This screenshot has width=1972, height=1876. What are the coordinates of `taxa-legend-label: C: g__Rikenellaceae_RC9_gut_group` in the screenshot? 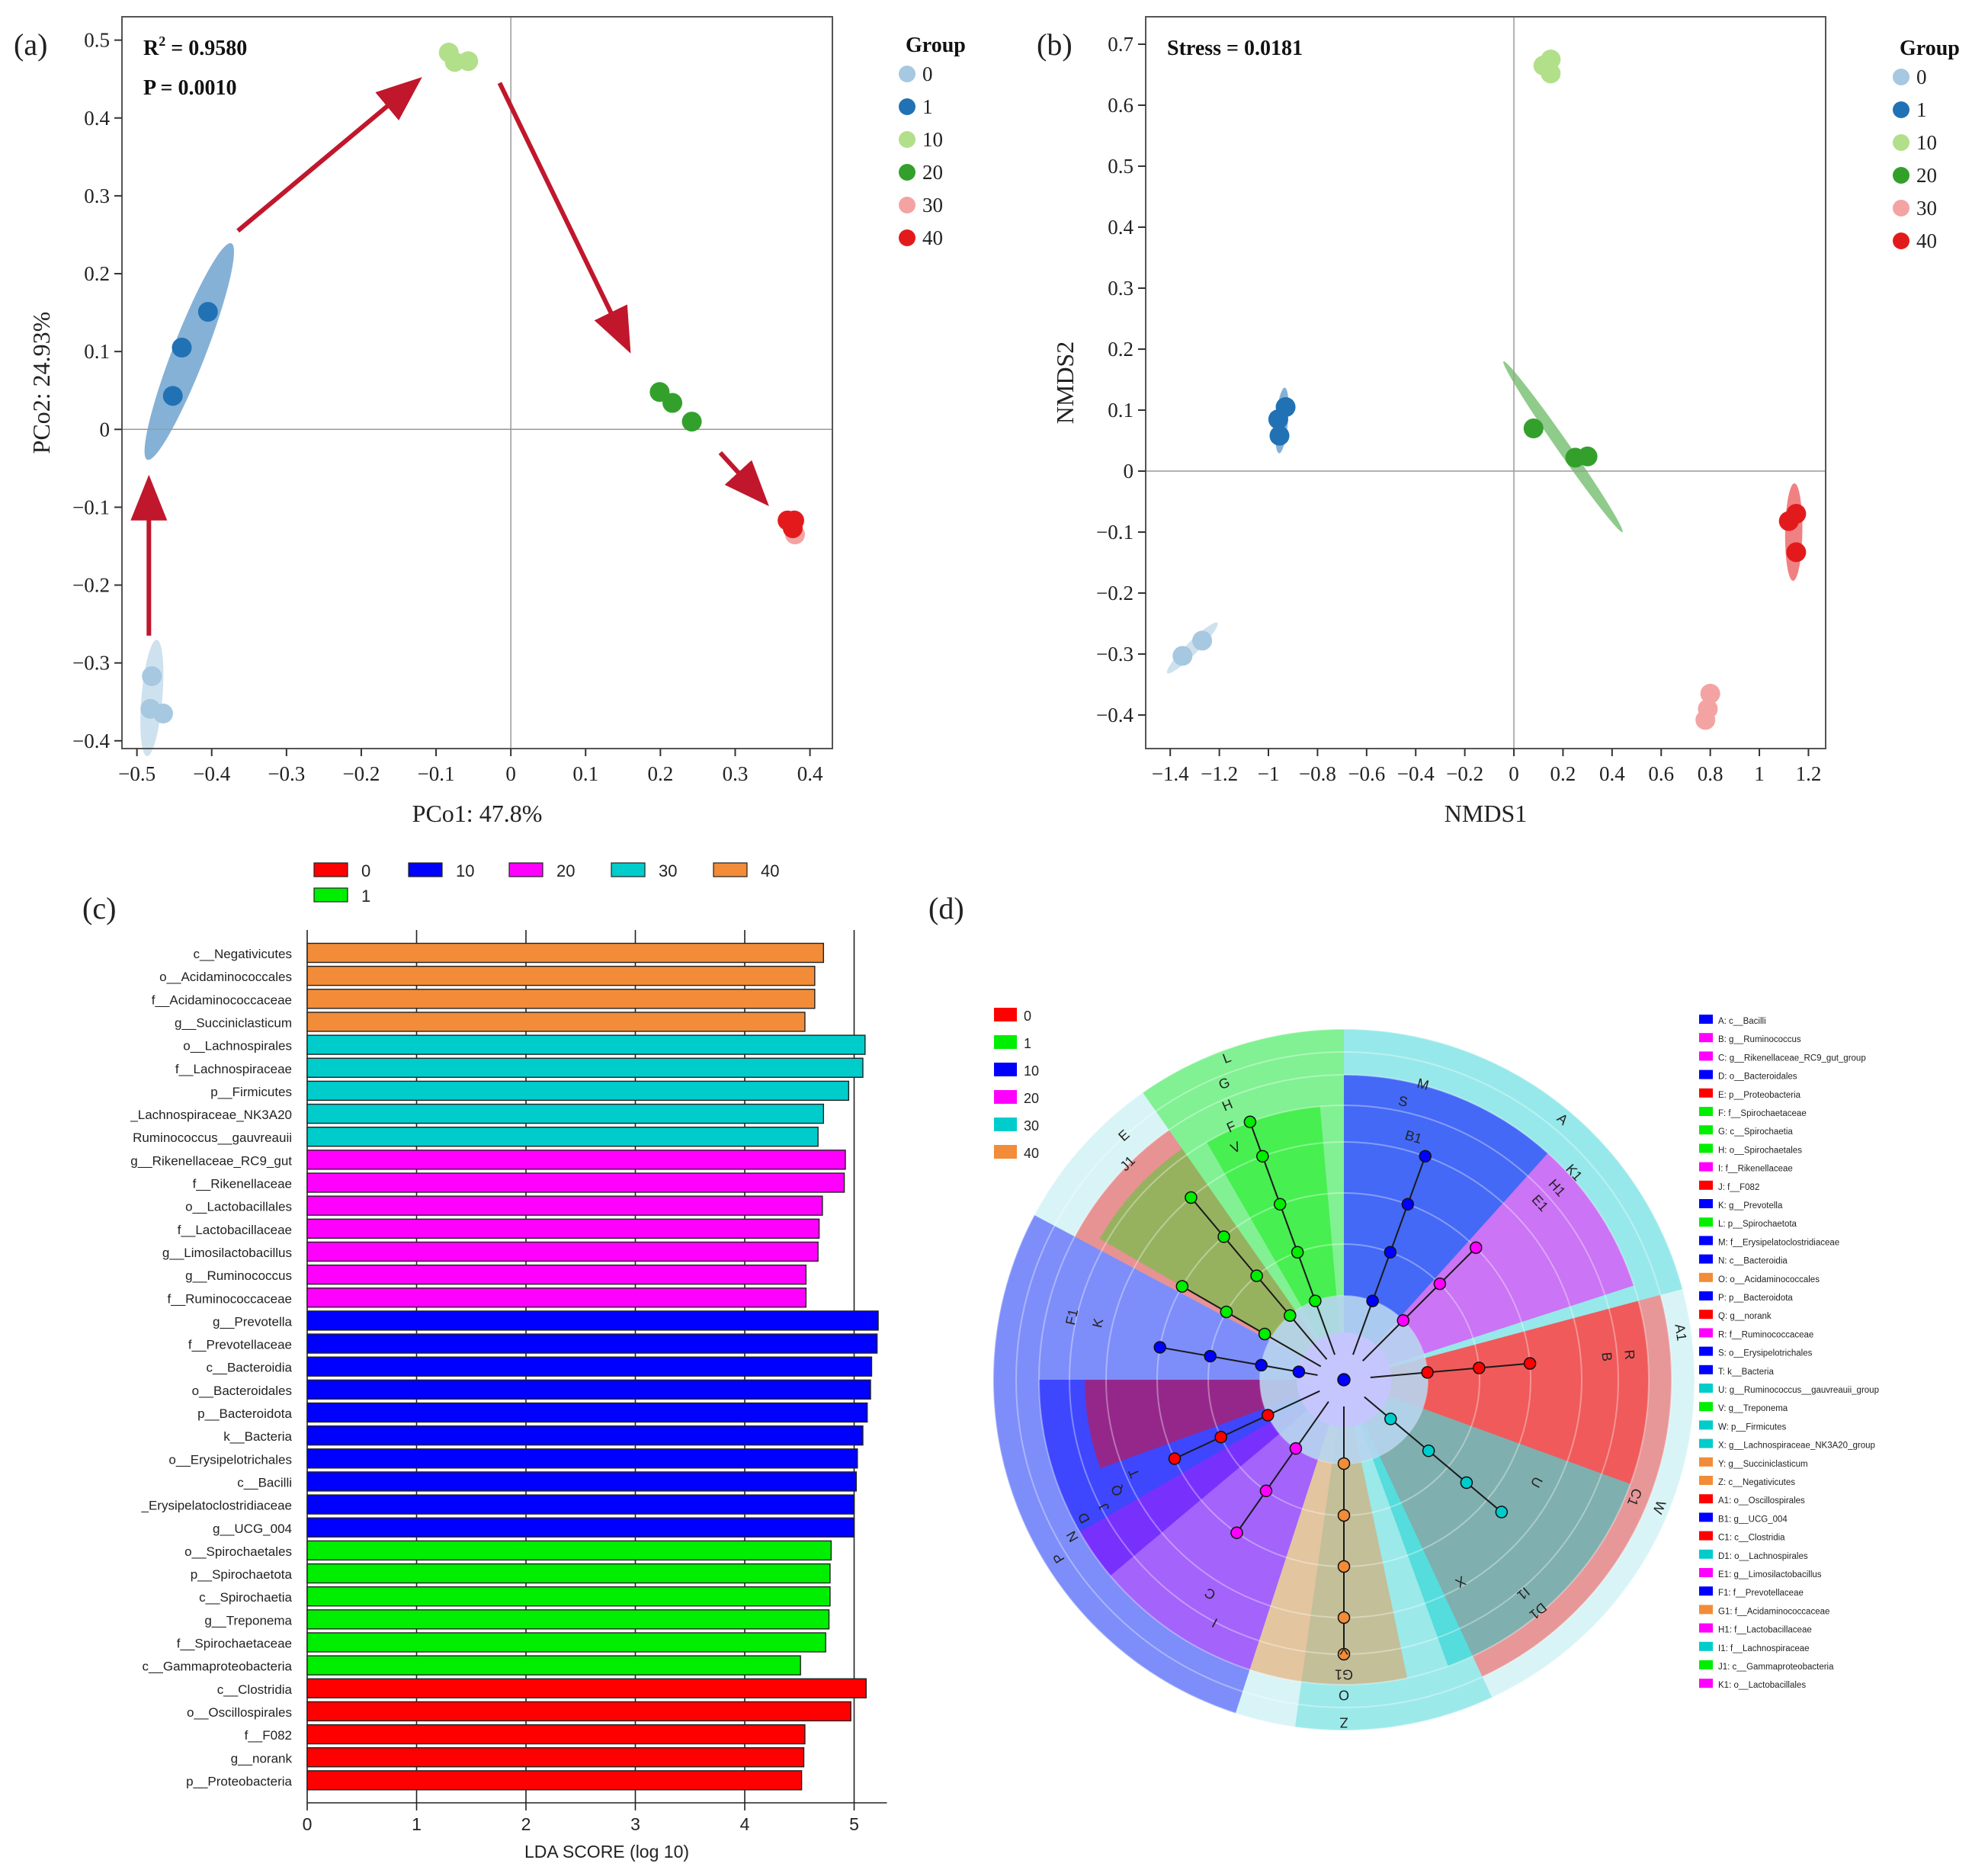 It's located at (1792, 1058).